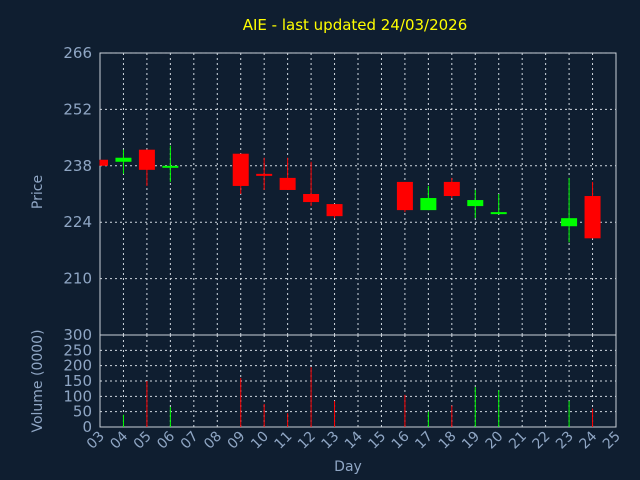  Describe the element at coordinates (588, 440) in the screenshot. I see `x-tick-label: 24` at that location.